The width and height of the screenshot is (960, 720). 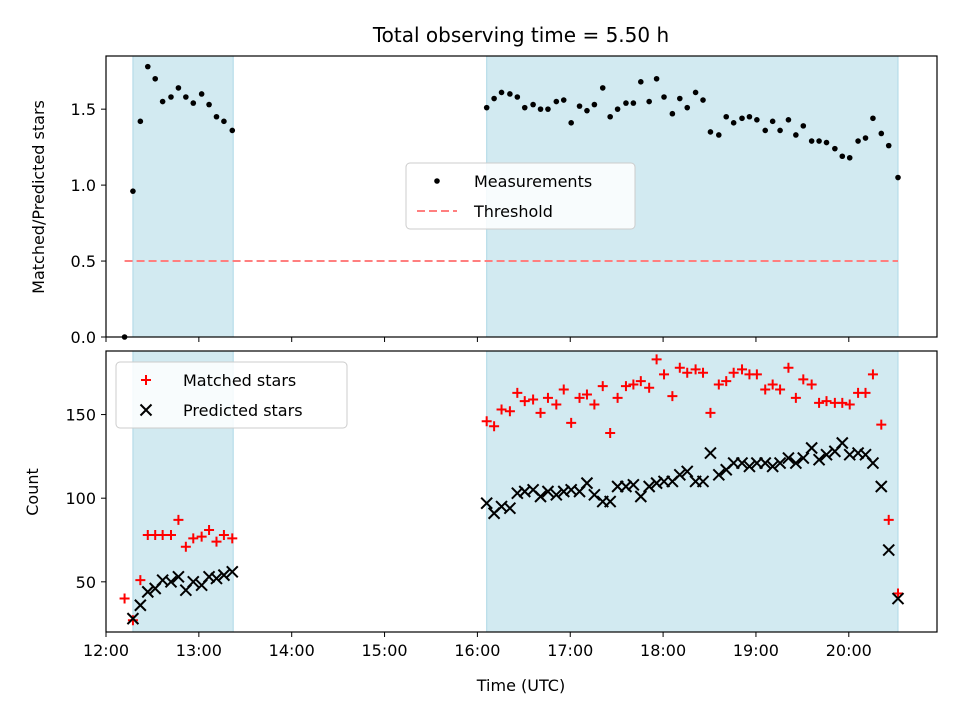 What do you see at coordinates (199, 650) in the screenshot?
I see `x-tick-label: 13:00` at bounding box center [199, 650].